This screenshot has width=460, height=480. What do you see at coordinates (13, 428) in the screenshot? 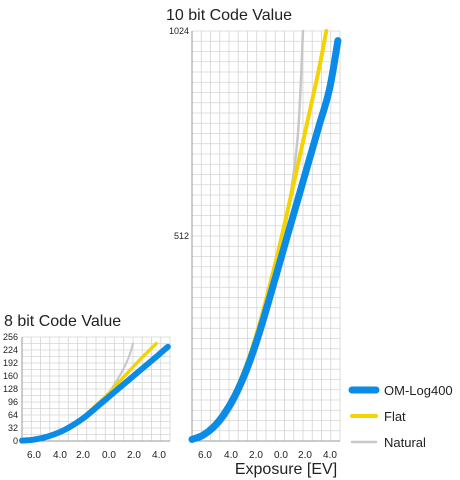
I see `small-y-tick-label: 32` at bounding box center [13, 428].